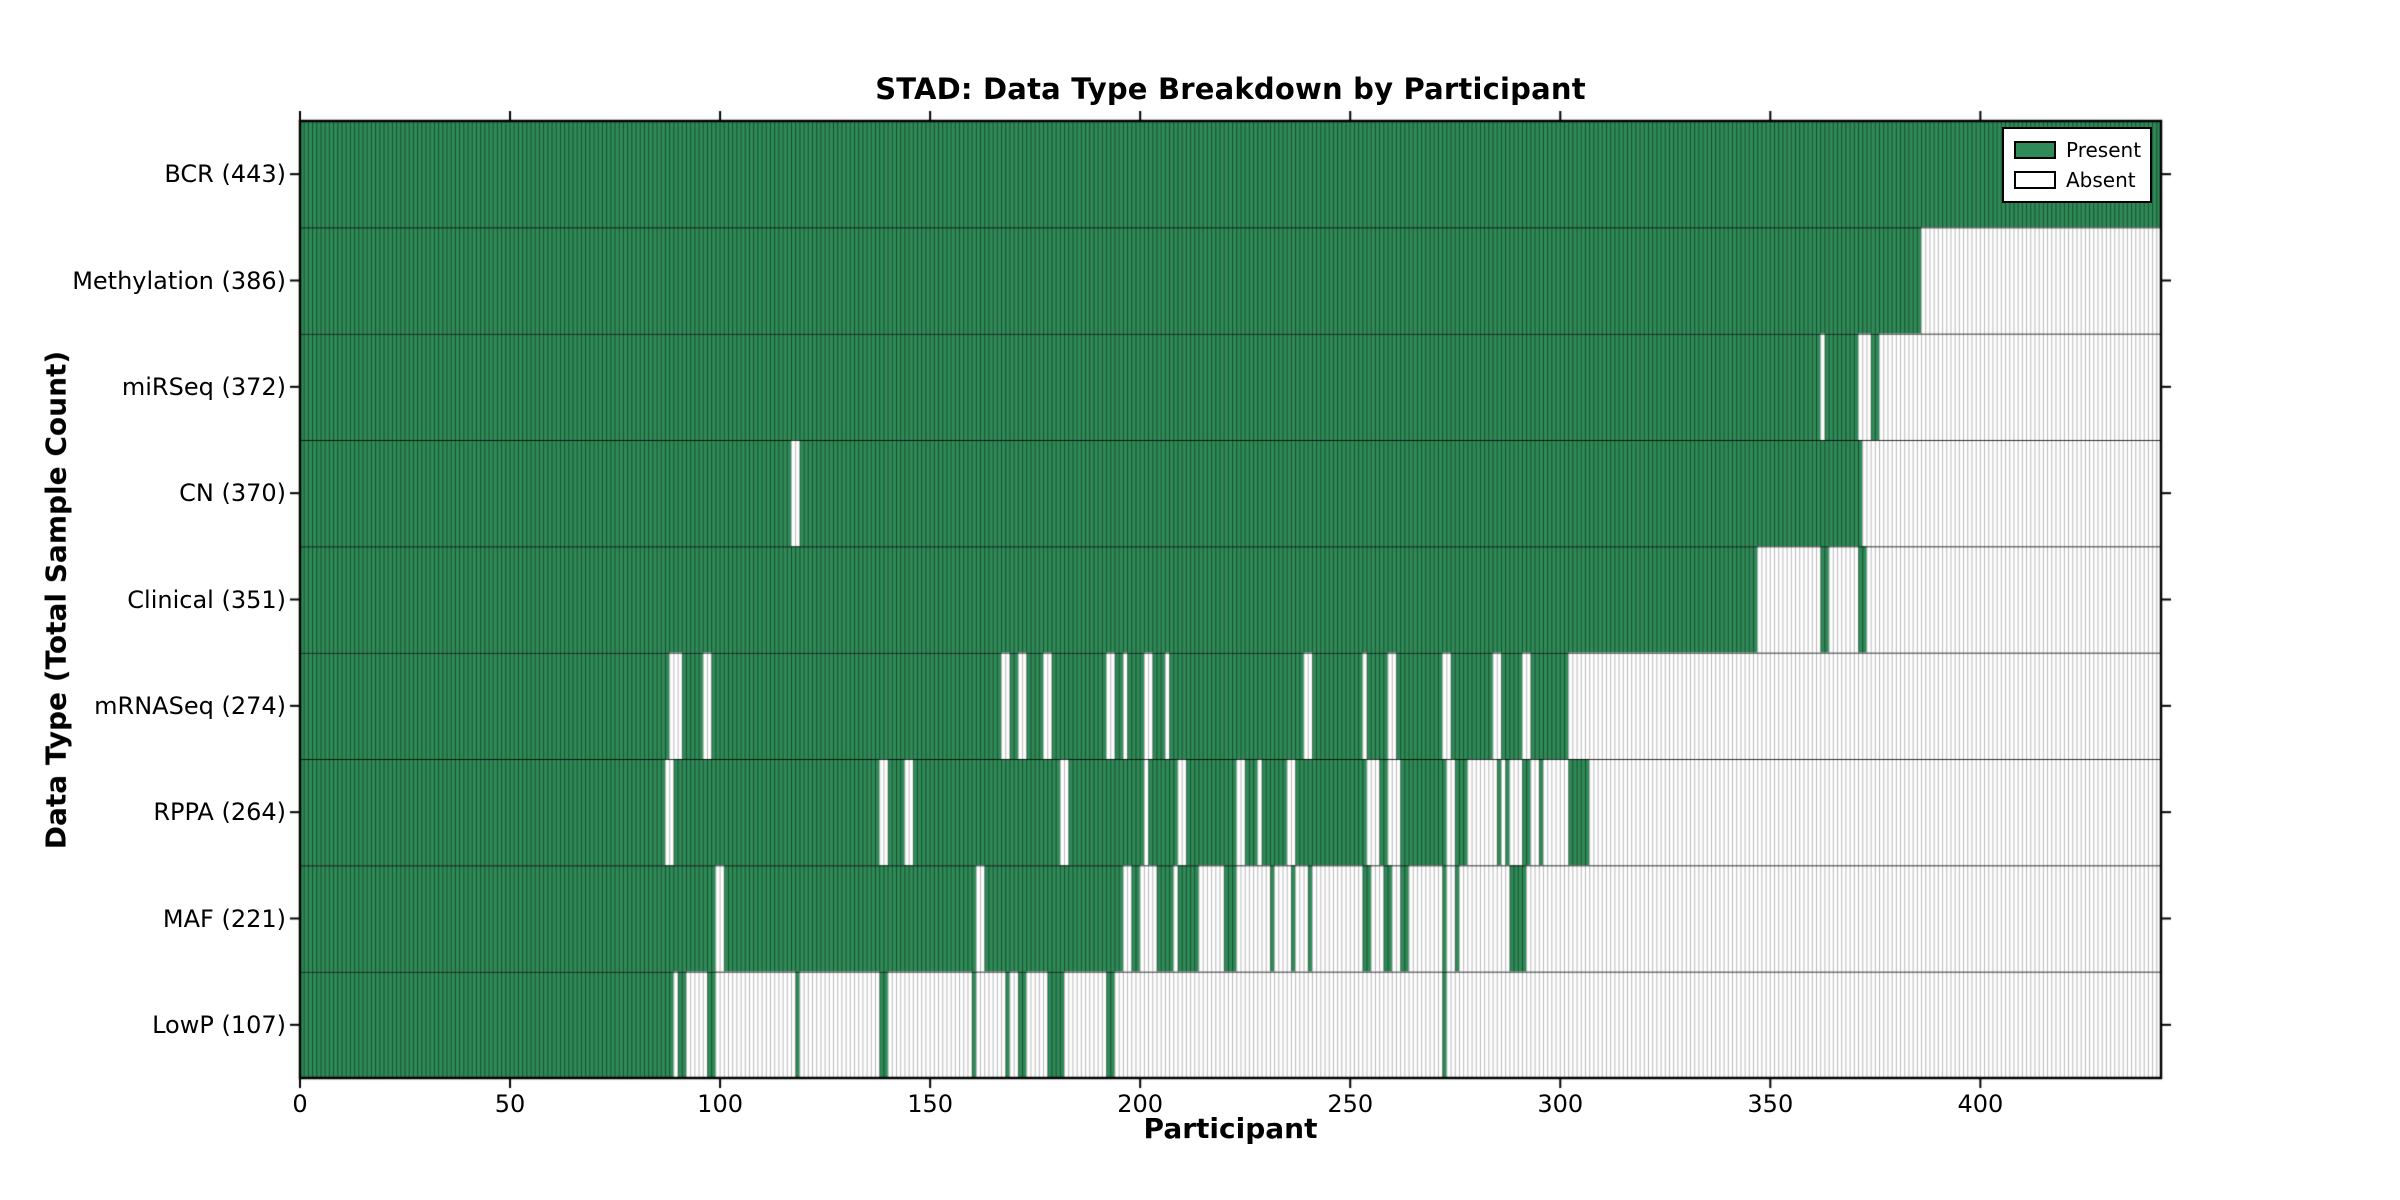 The height and width of the screenshot is (1200, 2400). What do you see at coordinates (232, 493) in the screenshot?
I see `y-tick-label-CN: CN (370)` at bounding box center [232, 493].